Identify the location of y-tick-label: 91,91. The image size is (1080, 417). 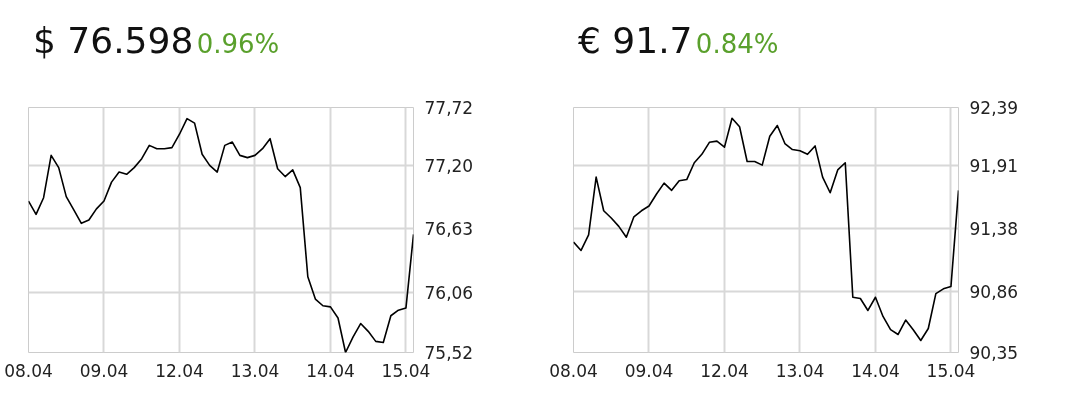
(994, 165).